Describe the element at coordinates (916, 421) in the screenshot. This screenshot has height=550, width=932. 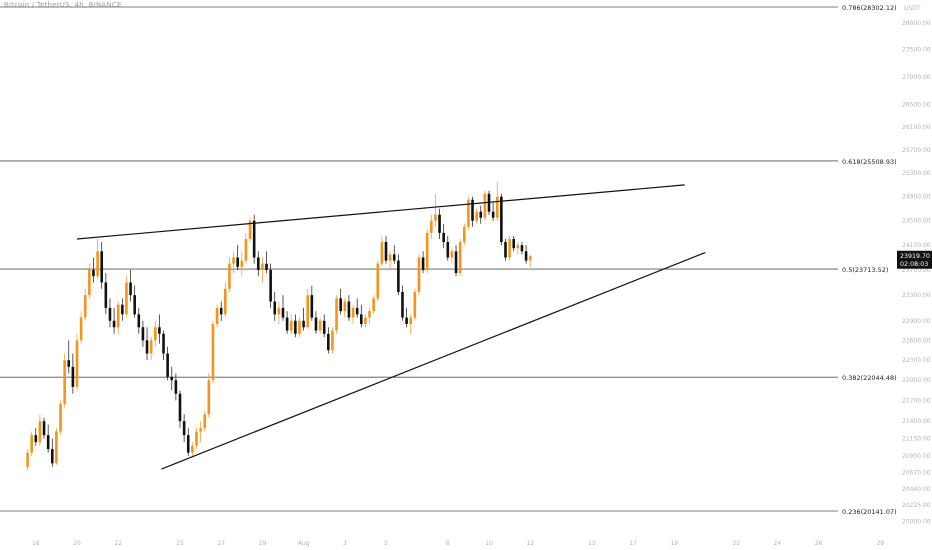
I see `y-tick-label: 21400.00` at that location.